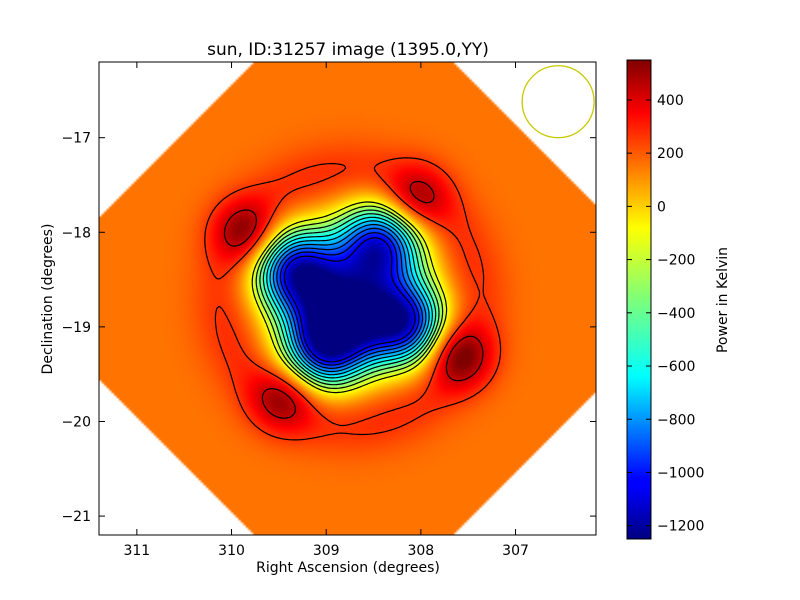 This screenshot has width=800, height=600. Describe the element at coordinates (661, 207) in the screenshot. I see `colorbar-tick-label: 0` at that location.